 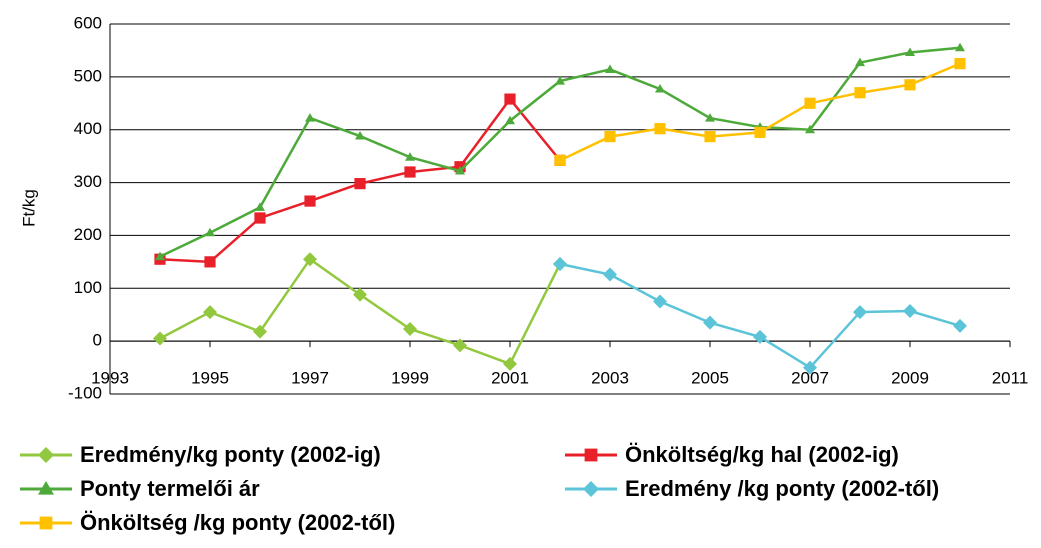 I want to click on legend-label: Önköltség /kg ponty (2002-től), so click(x=237, y=522).